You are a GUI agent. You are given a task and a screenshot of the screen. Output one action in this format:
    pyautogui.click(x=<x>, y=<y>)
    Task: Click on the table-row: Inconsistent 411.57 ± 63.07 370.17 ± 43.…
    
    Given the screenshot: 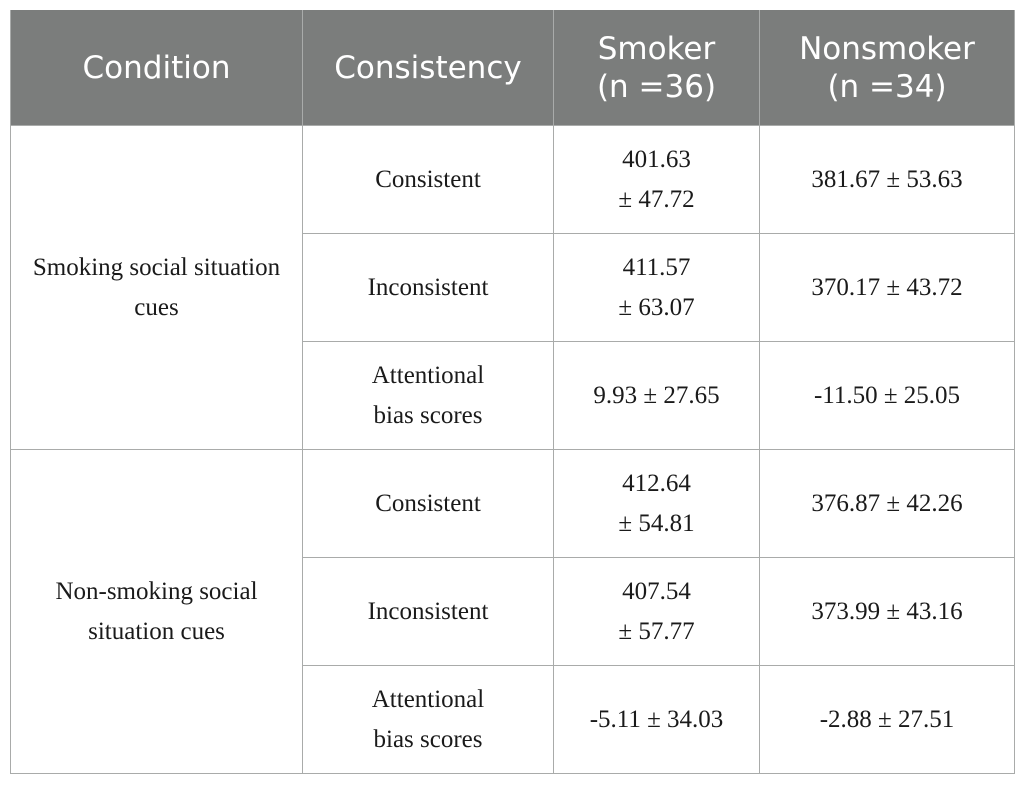 What is the action you would take?
    pyautogui.click(x=513, y=287)
    